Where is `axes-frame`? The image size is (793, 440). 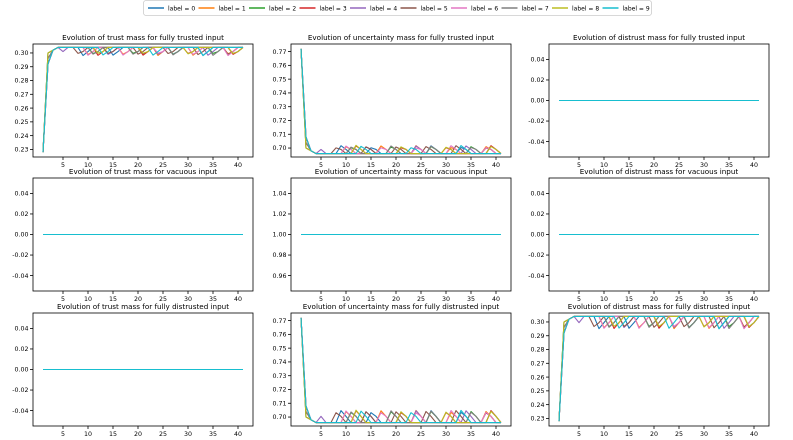 axes-frame is located at coordinates (401, 100).